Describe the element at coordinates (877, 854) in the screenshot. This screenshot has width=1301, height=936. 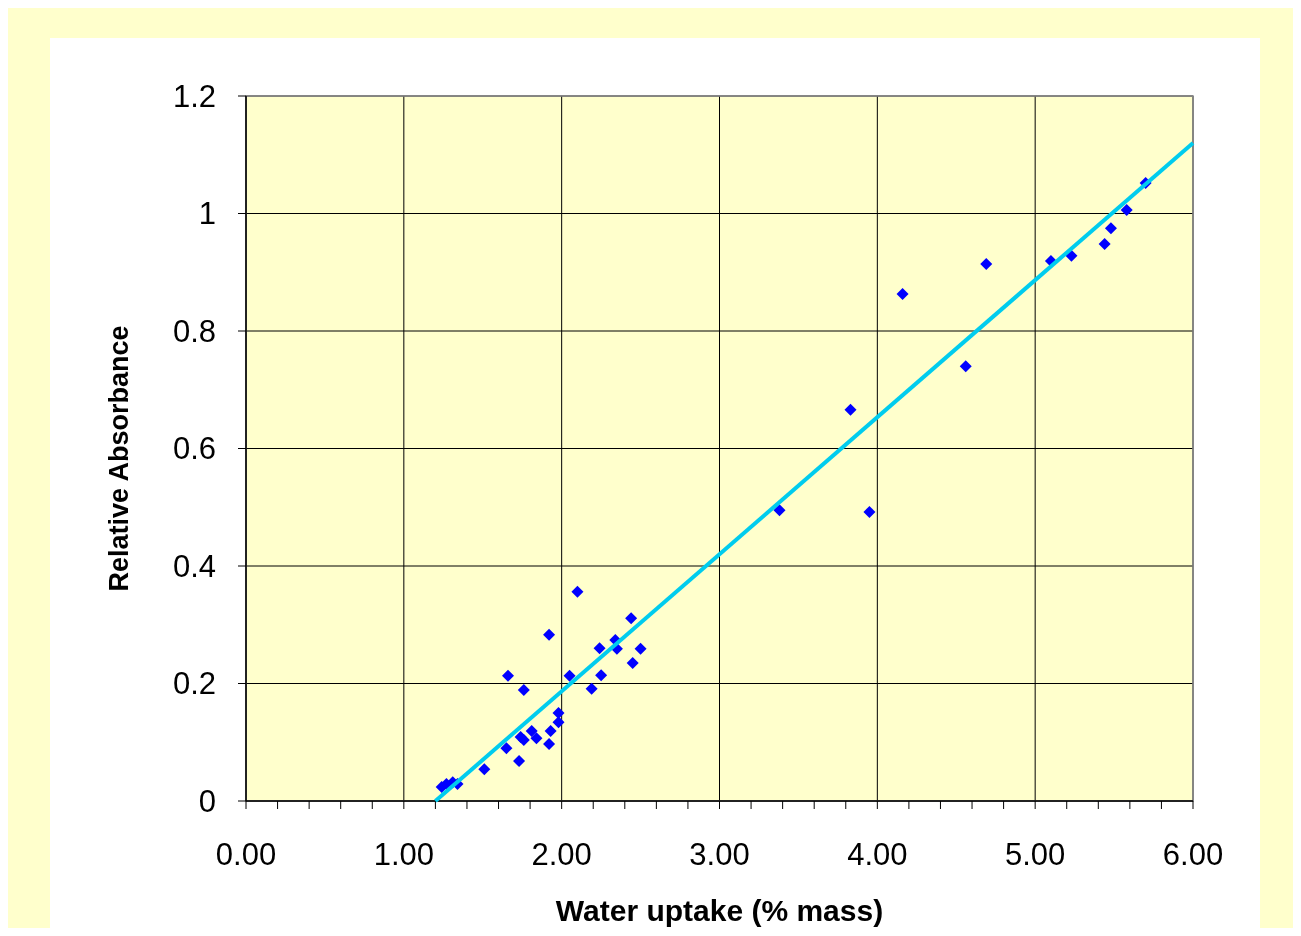
I see `x-tick-label: 4.00` at that location.